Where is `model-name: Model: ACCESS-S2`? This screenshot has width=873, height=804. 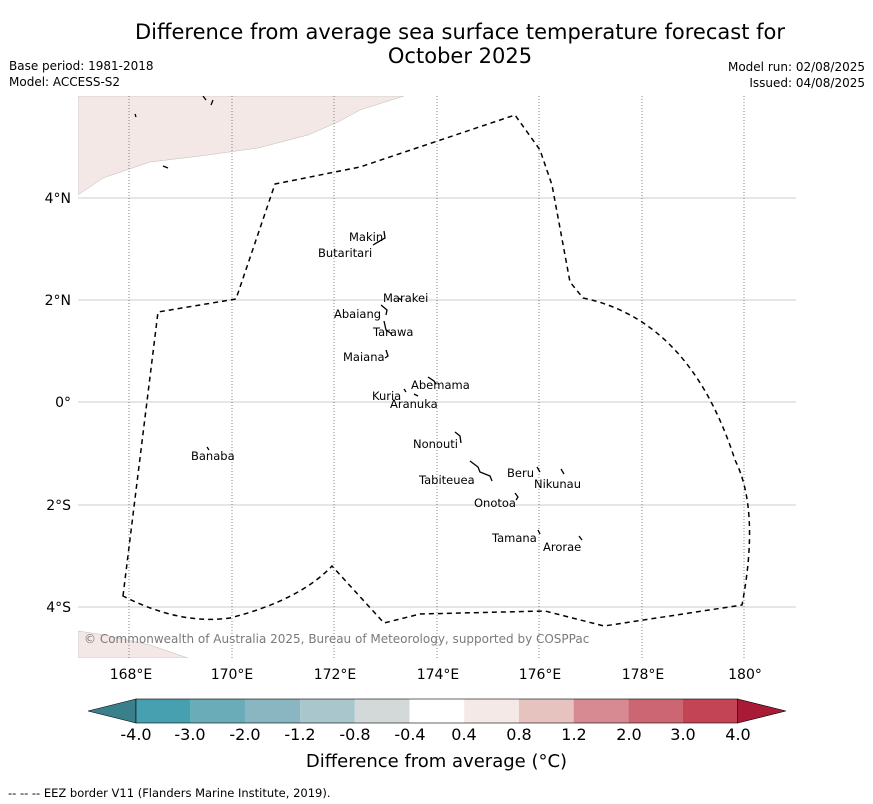 model-name: Model: ACCESS-S2 is located at coordinates (65, 82).